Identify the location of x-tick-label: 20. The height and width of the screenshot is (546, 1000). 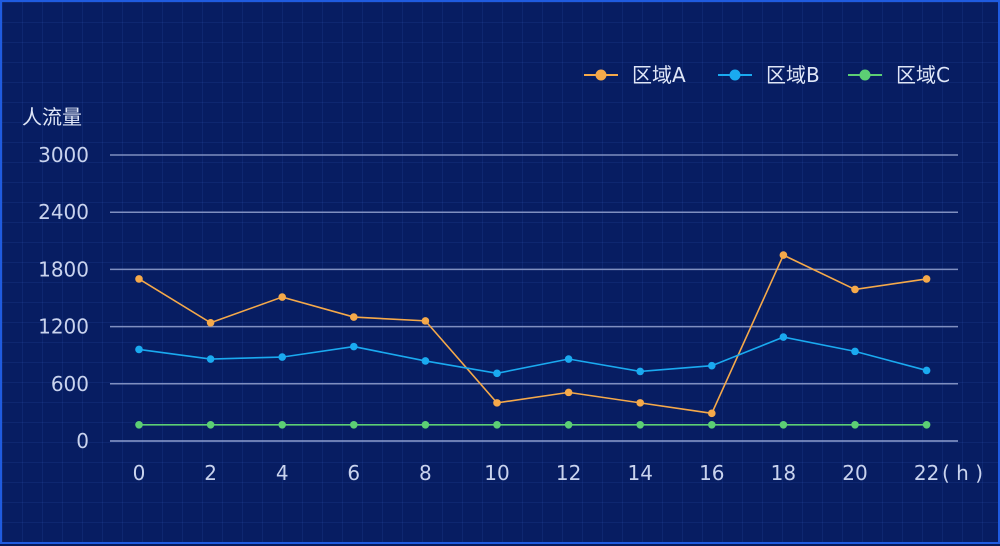
(854, 473).